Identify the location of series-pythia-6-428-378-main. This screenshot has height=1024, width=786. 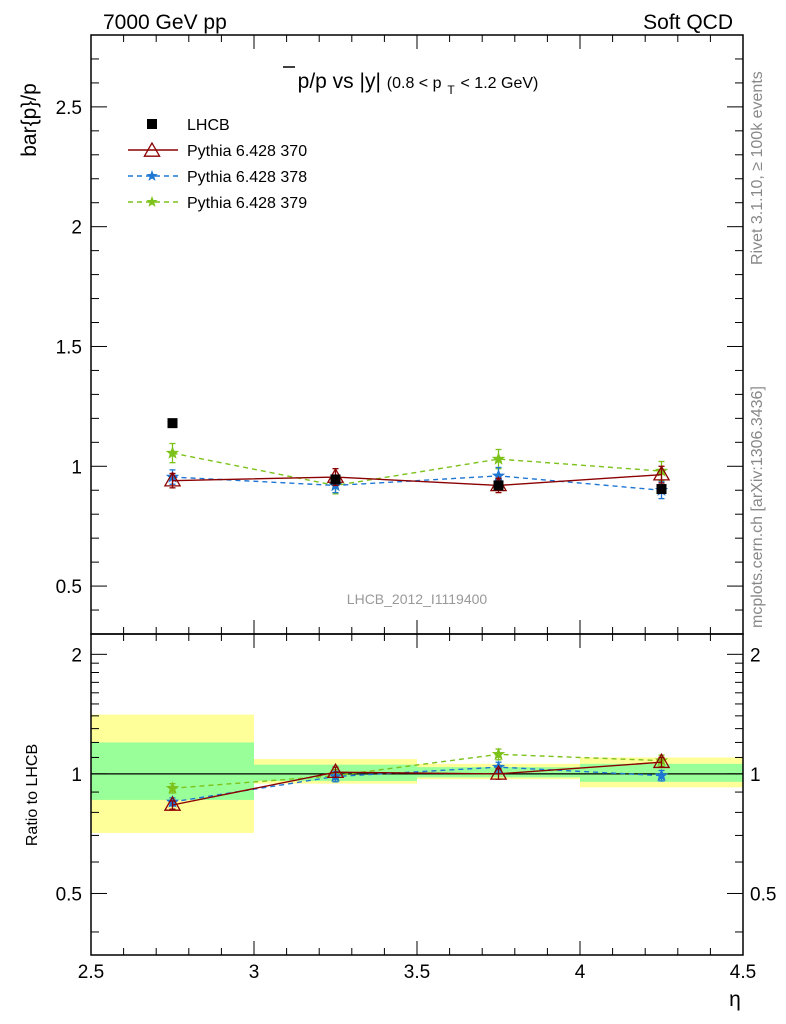
(417, 483).